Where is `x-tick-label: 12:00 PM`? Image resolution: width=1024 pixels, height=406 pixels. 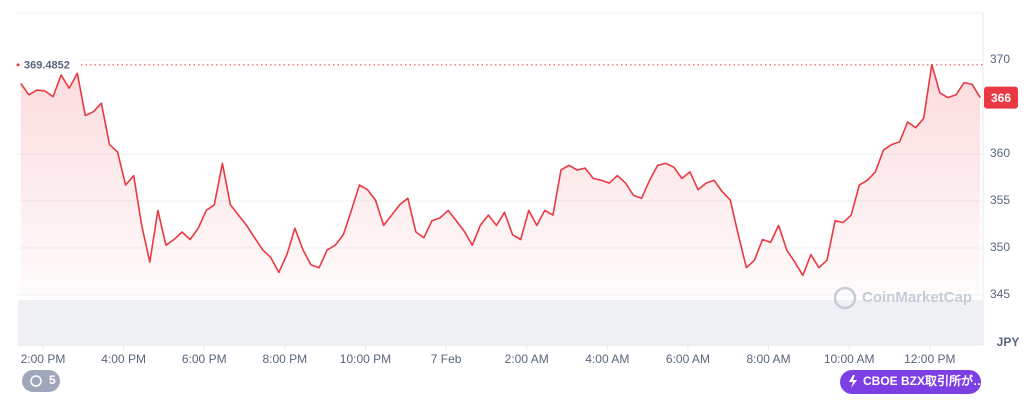
x-tick-label: 12:00 PM is located at coordinates (929, 359).